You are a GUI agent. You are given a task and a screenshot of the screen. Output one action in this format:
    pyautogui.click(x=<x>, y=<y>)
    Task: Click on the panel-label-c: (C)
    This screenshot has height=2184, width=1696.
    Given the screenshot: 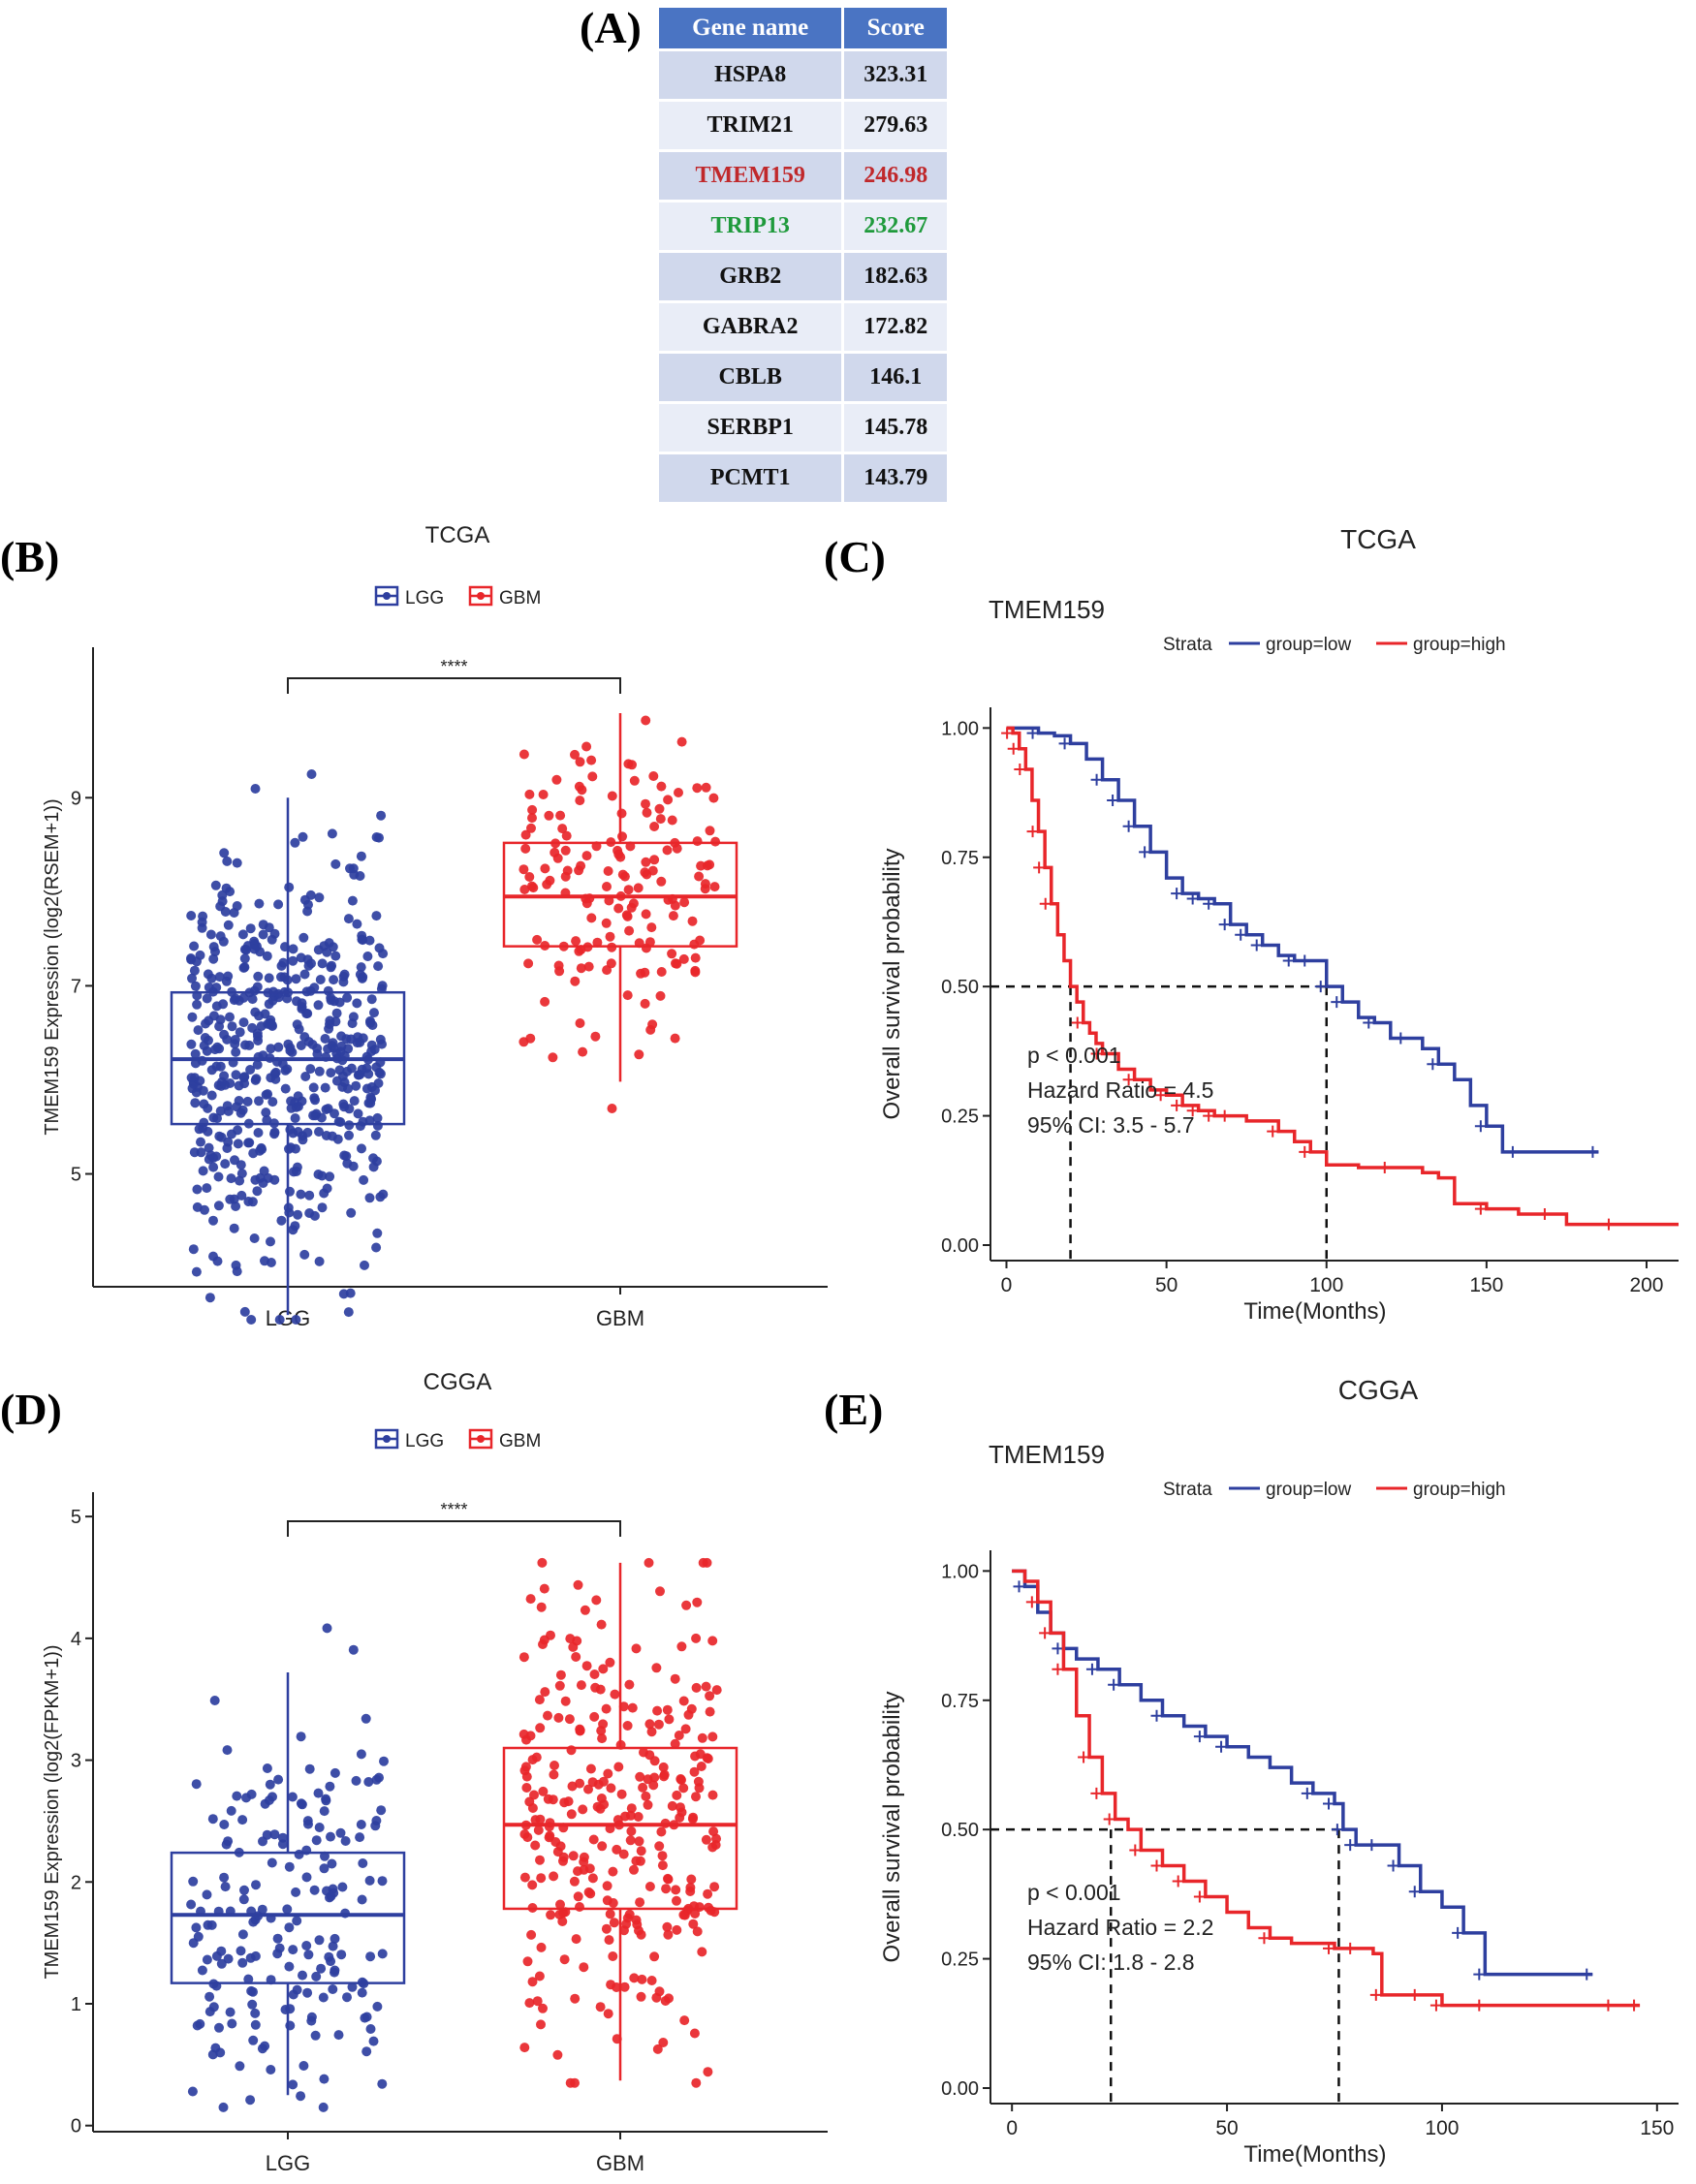 What is the action you would take?
    pyautogui.click(x=855, y=557)
    